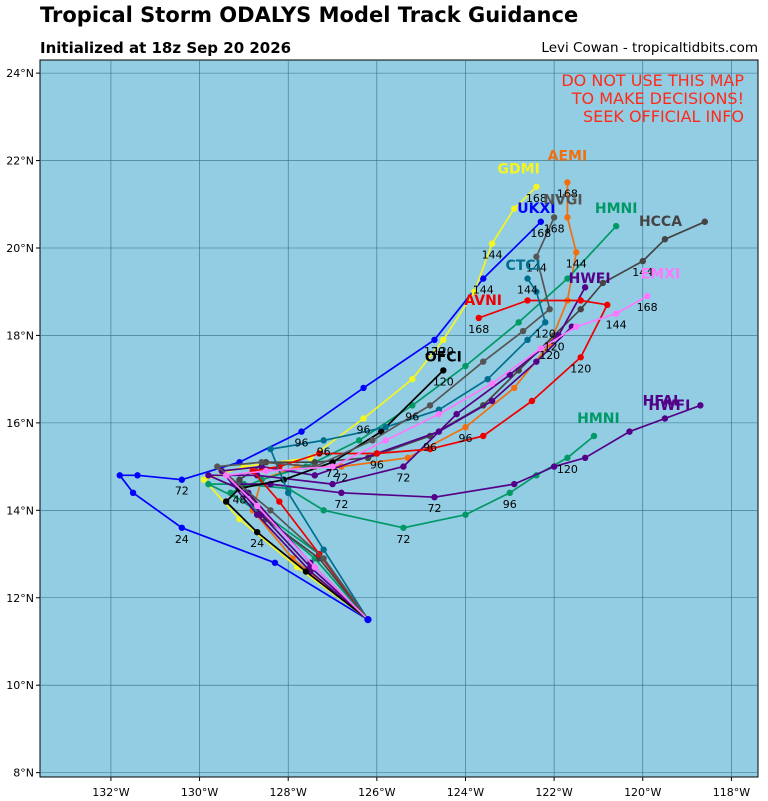  Describe the element at coordinates (483, 301) in the screenshot. I see `model-name-avni: AVNI` at that location.